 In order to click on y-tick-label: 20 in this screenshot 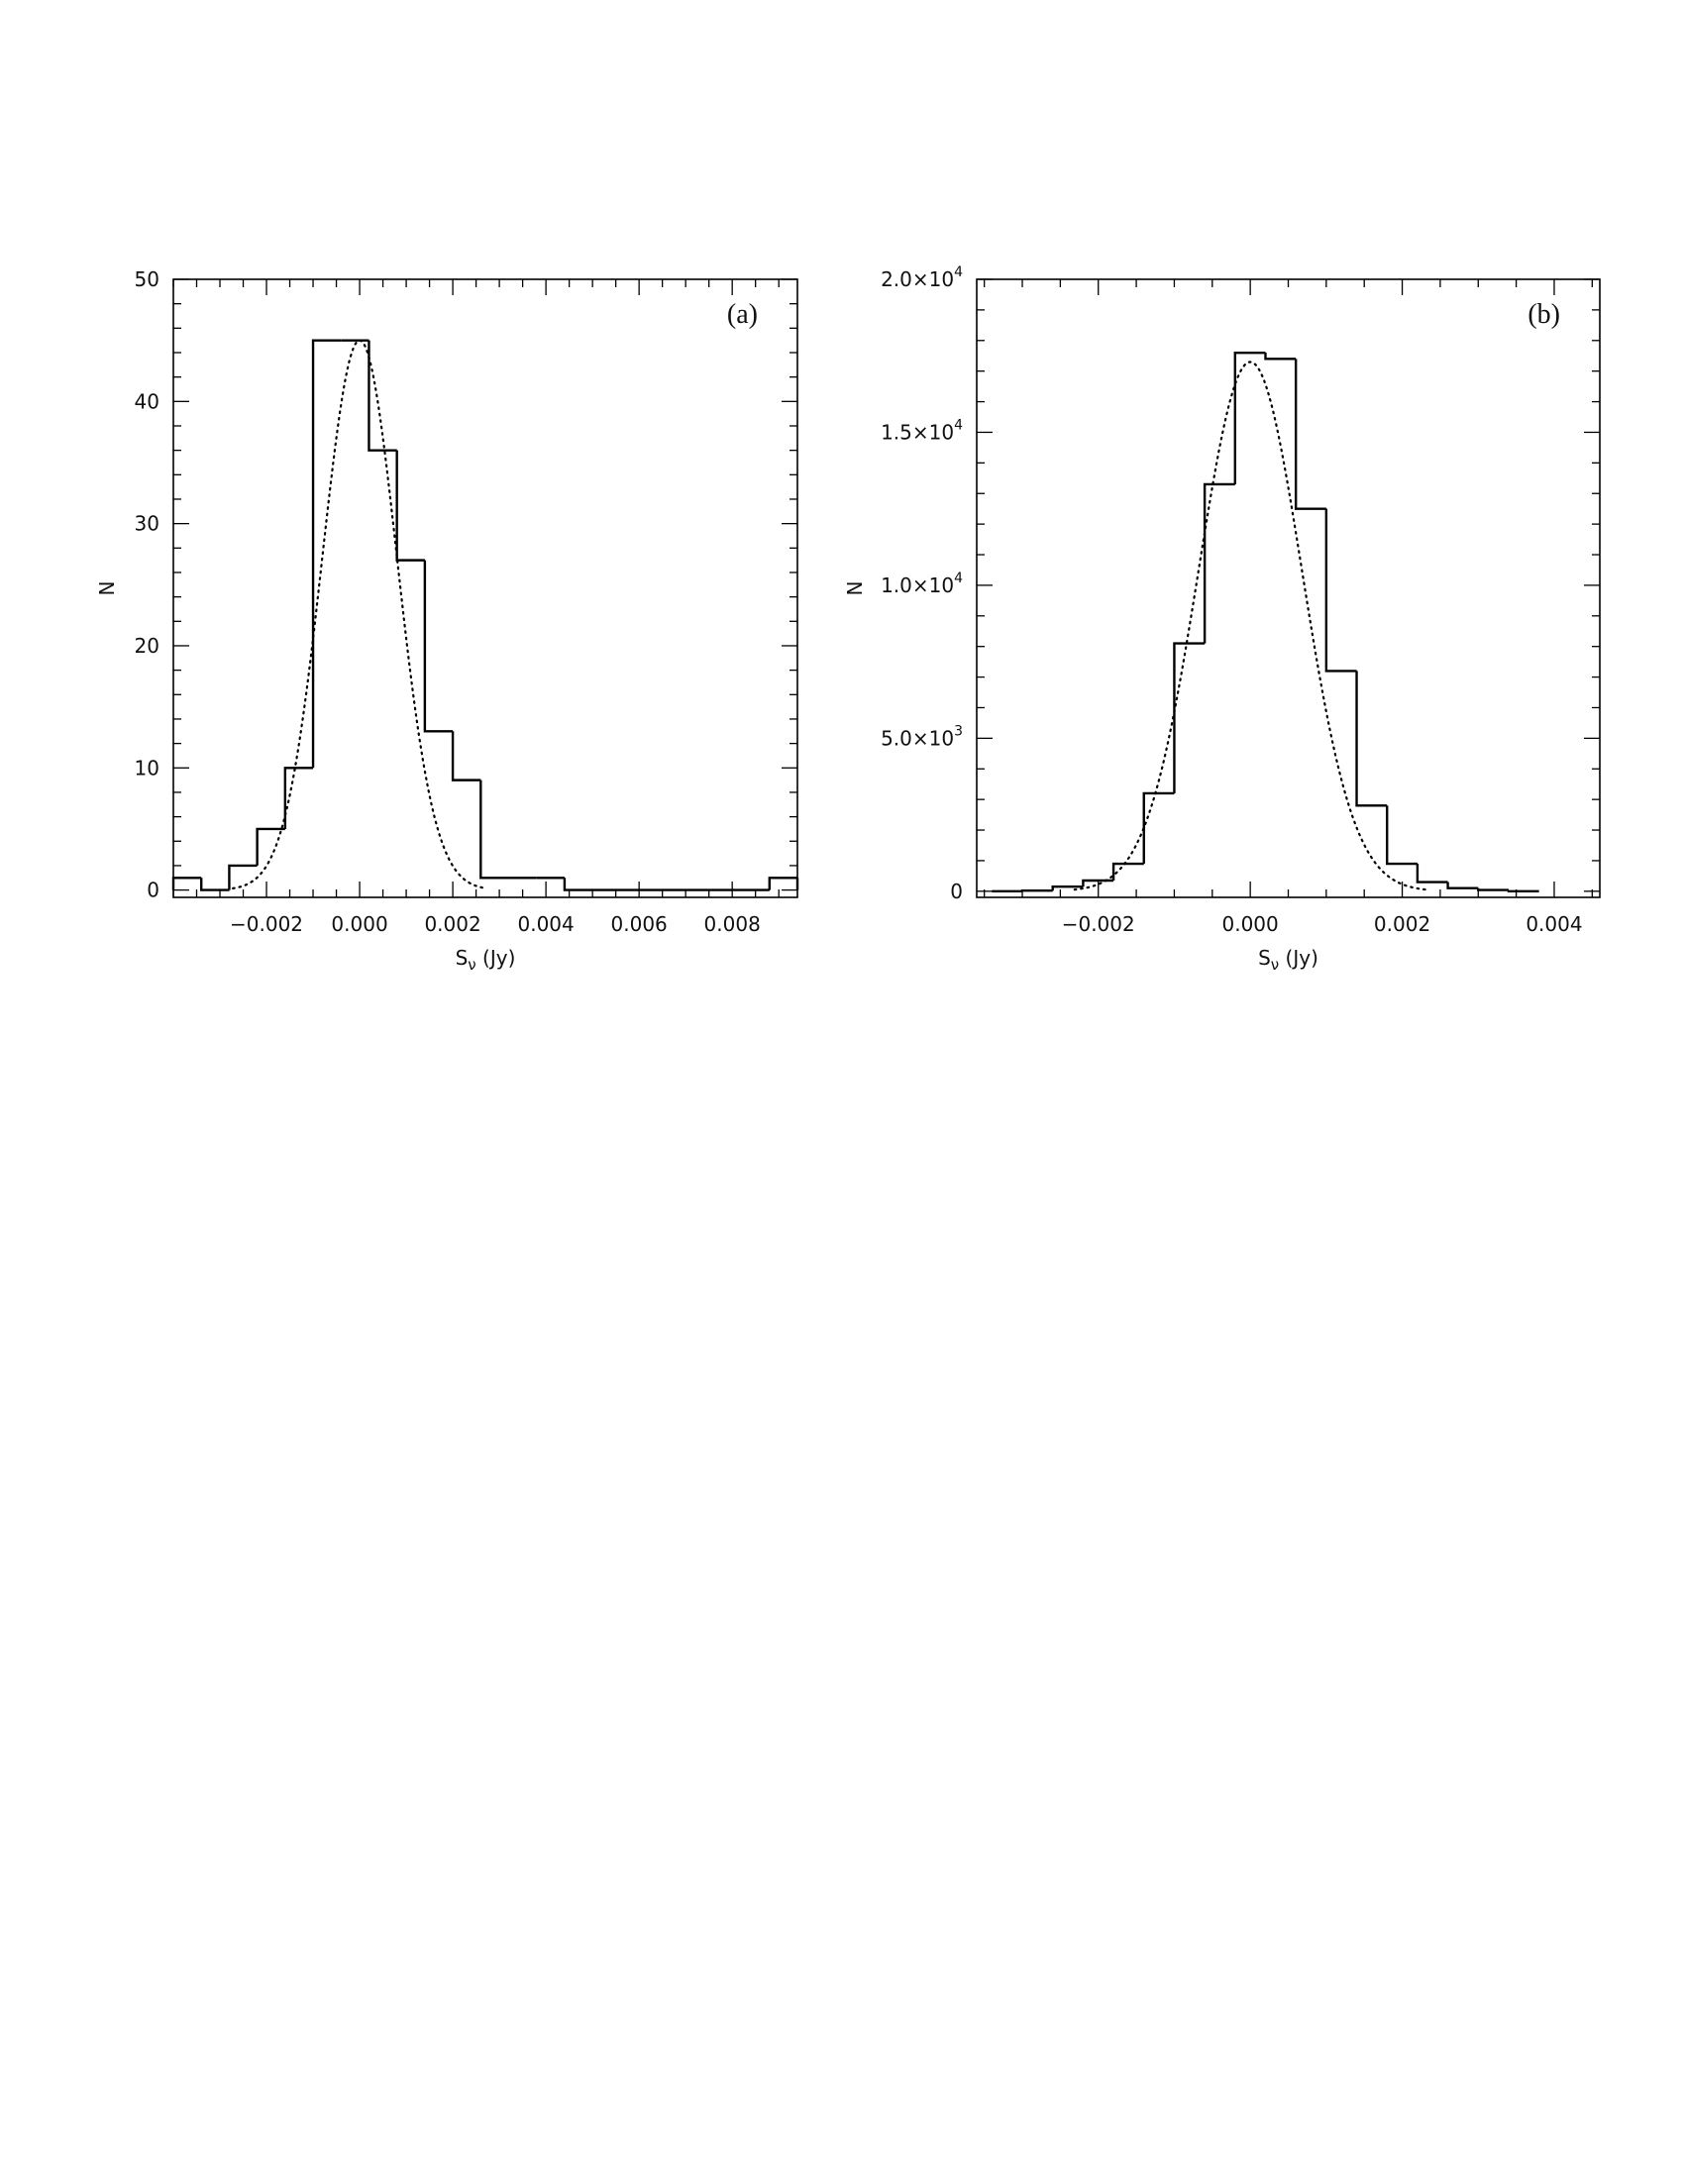, I will do `click(147, 646)`.